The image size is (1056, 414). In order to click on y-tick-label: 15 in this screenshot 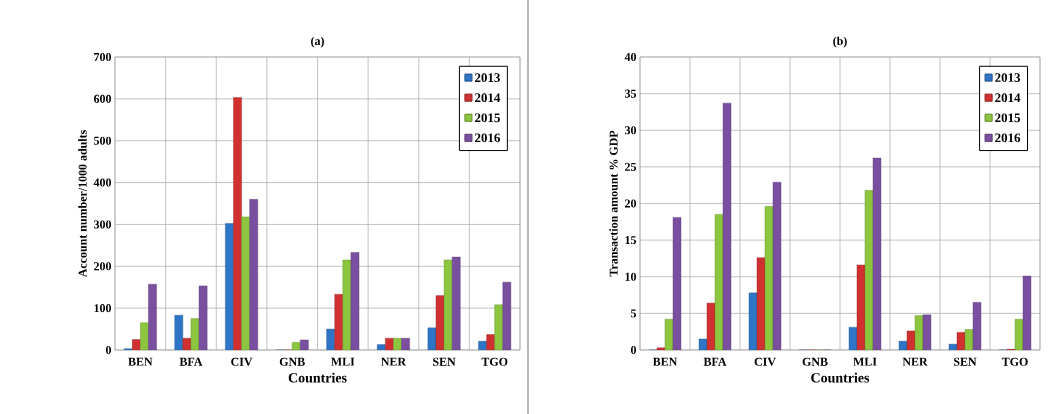, I will do `click(631, 240)`.